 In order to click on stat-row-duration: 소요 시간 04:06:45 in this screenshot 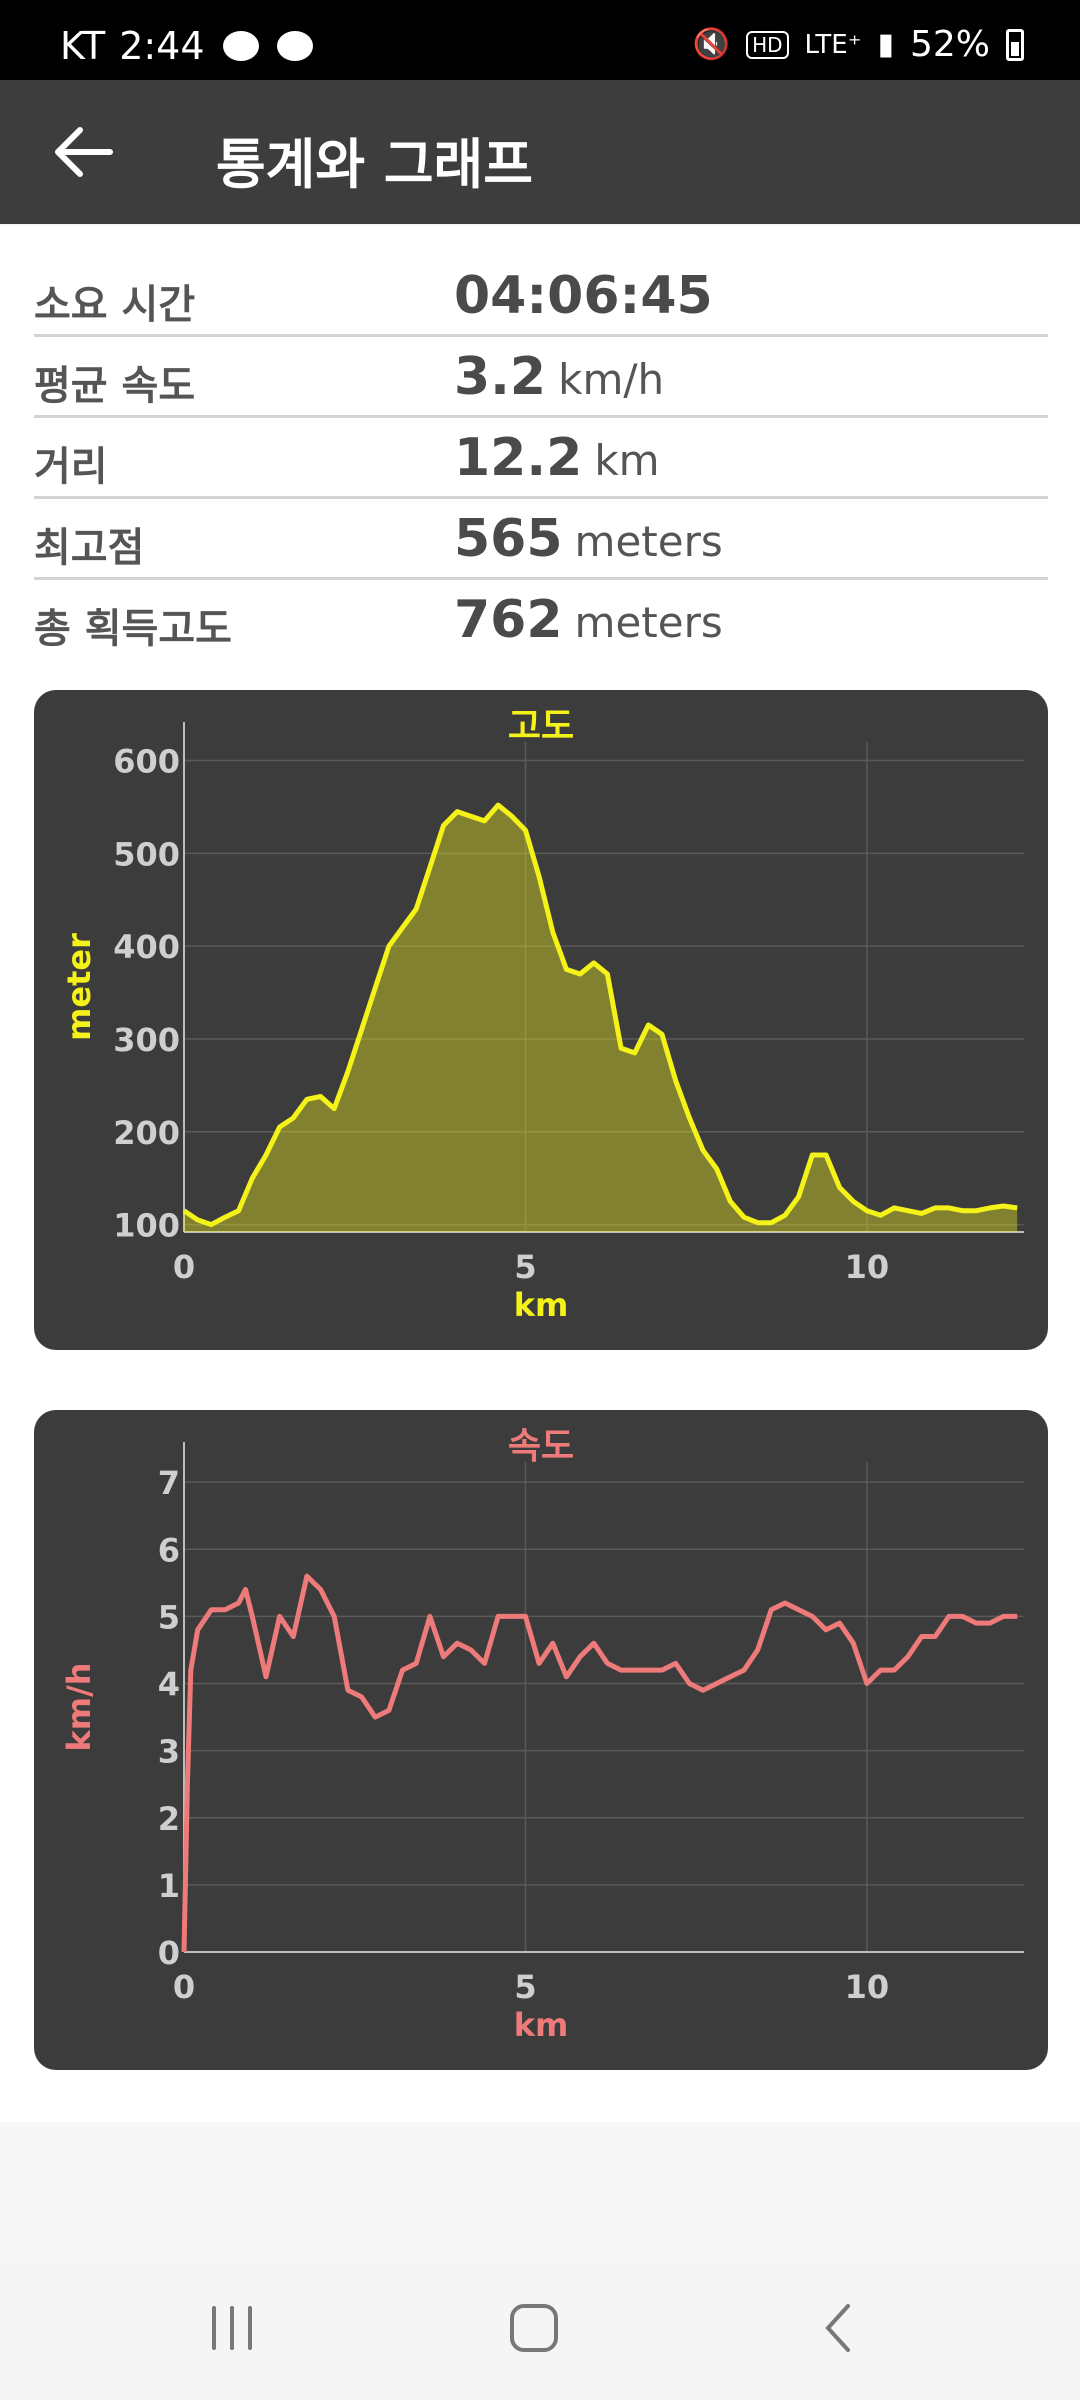, I will do `click(541, 296)`.